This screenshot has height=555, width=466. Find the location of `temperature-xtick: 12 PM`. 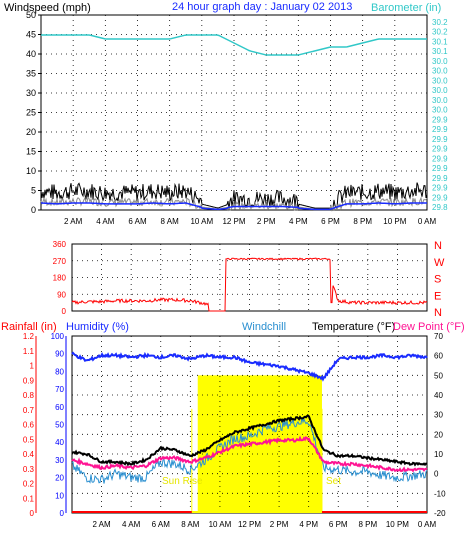

temperature-xtick: 12 PM is located at coordinates (249, 524).